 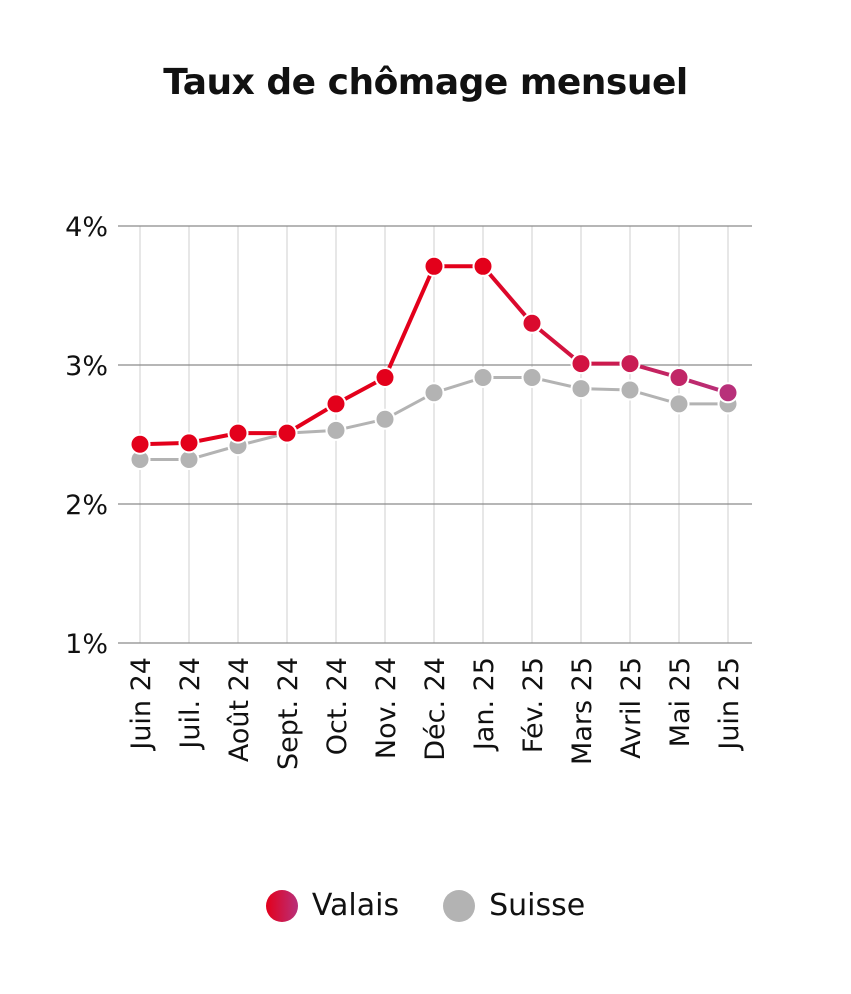 What do you see at coordinates (86, 436) in the screenshot?
I see `y-axis: 1% 2% 3% 4%` at bounding box center [86, 436].